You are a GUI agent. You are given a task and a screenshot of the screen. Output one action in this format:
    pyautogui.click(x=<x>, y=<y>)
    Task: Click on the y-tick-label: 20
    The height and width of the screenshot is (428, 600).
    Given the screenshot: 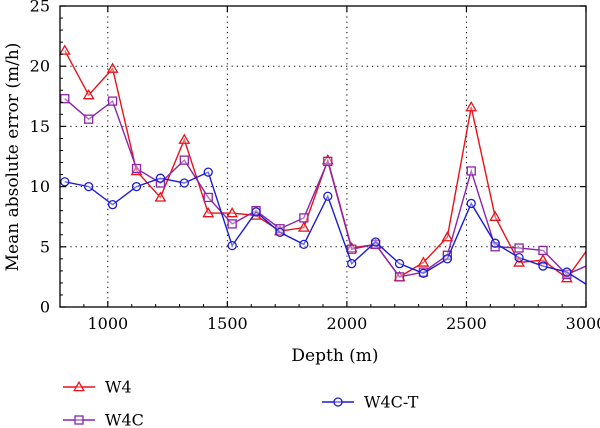 What is the action you would take?
    pyautogui.click(x=40, y=66)
    